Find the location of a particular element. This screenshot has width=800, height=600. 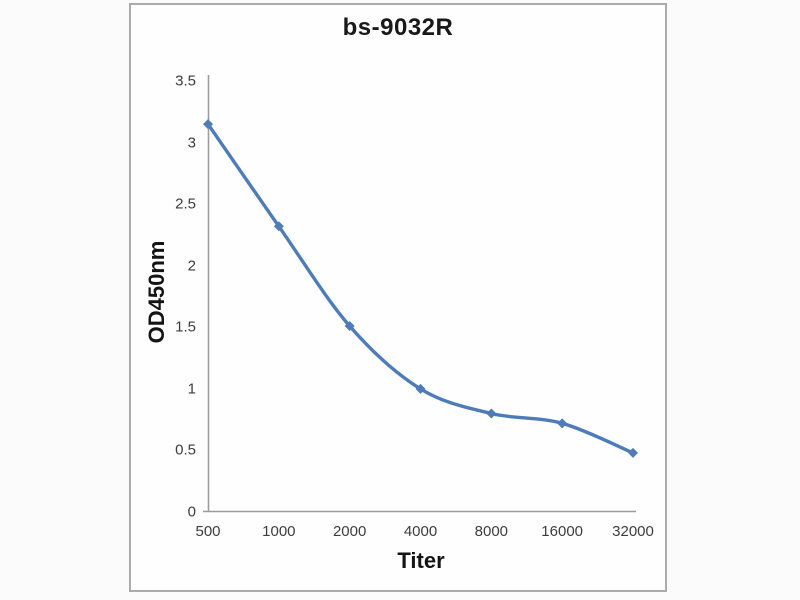

x-tick-label: 2000 is located at coordinates (349, 531).